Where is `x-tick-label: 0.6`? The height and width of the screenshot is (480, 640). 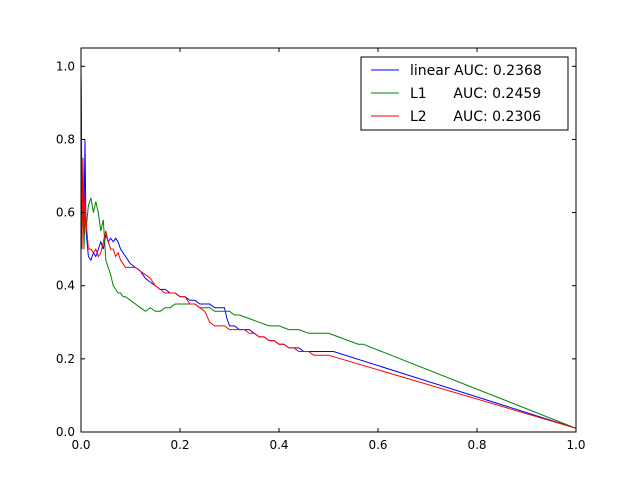
x-tick-label: 0.6 is located at coordinates (377, 445).